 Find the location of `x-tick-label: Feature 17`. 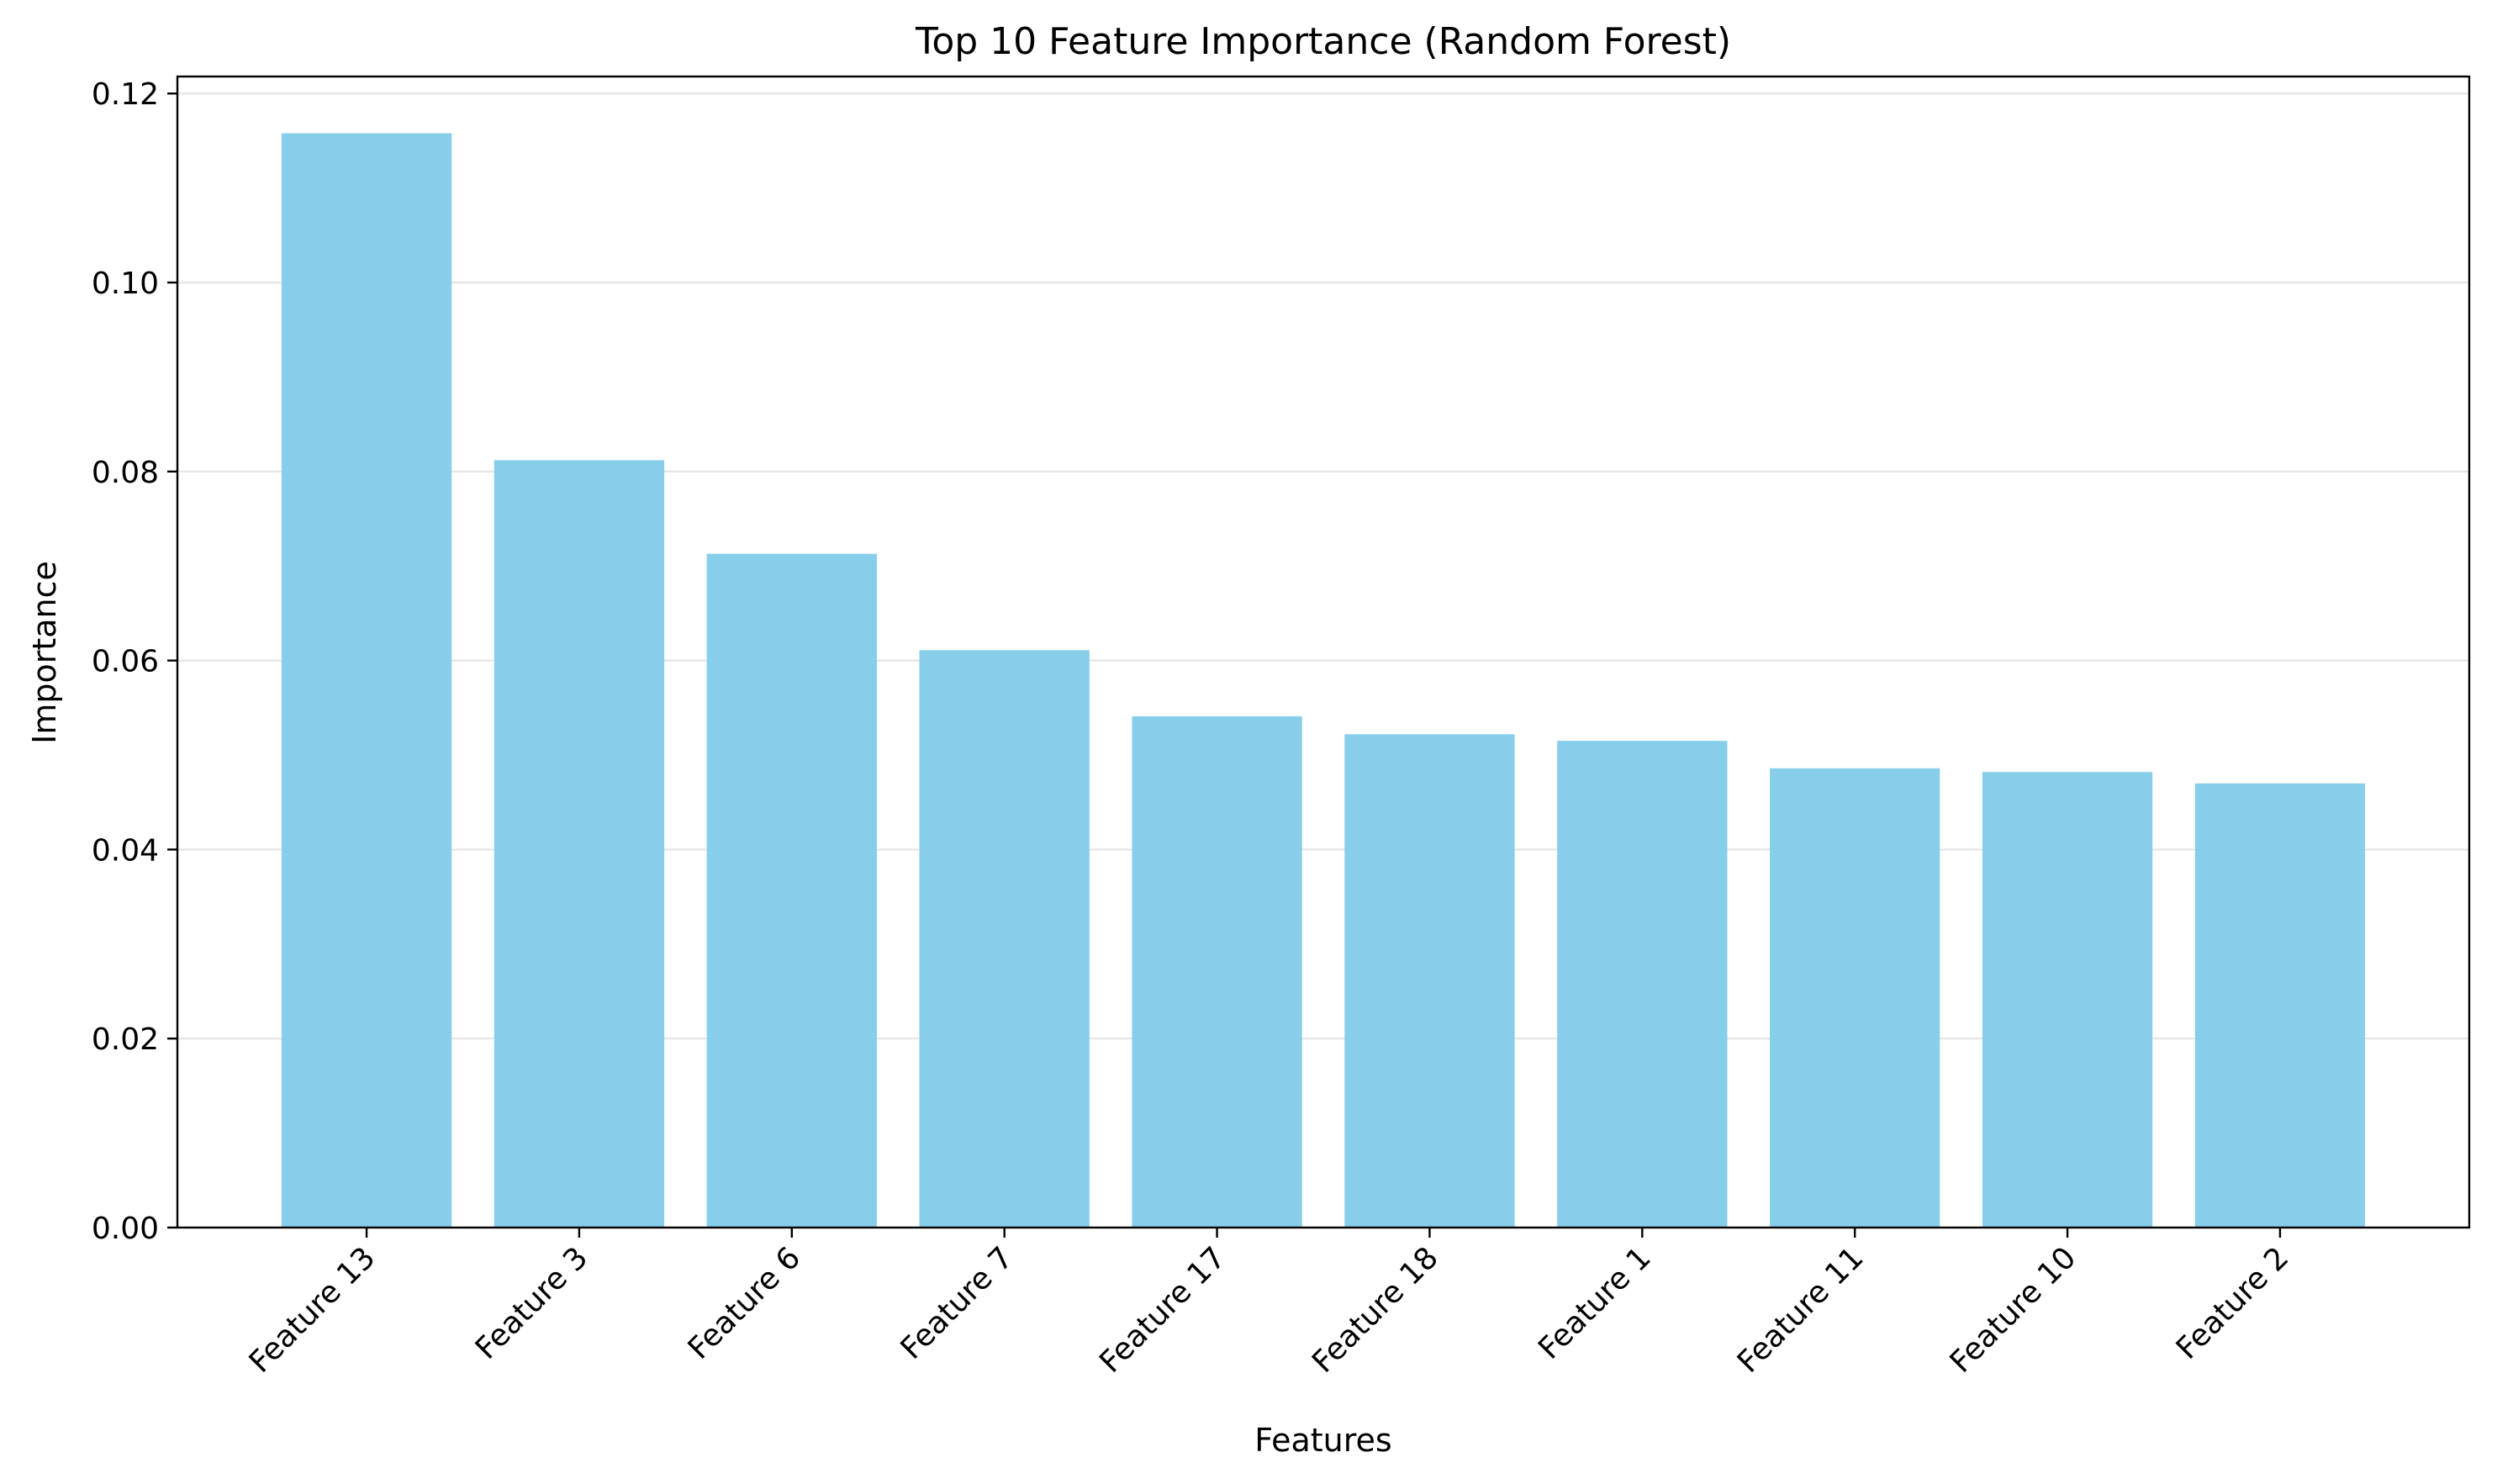

x-tick-label: Feature 17 is located at coordinates (1163, 1310).